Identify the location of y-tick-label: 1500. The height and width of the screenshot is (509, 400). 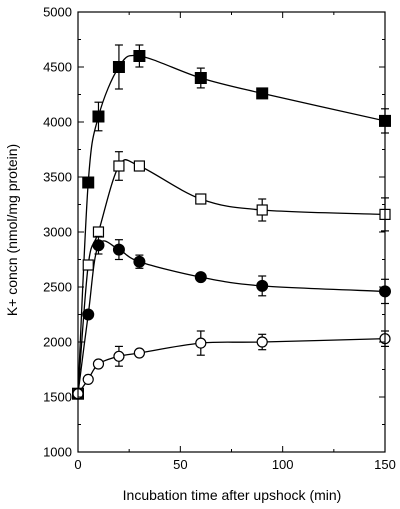
(57, 397).